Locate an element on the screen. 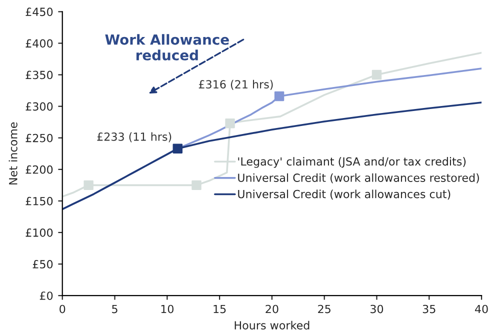  annotation: Work Allowance reduced is located at coordinates (167, 47).